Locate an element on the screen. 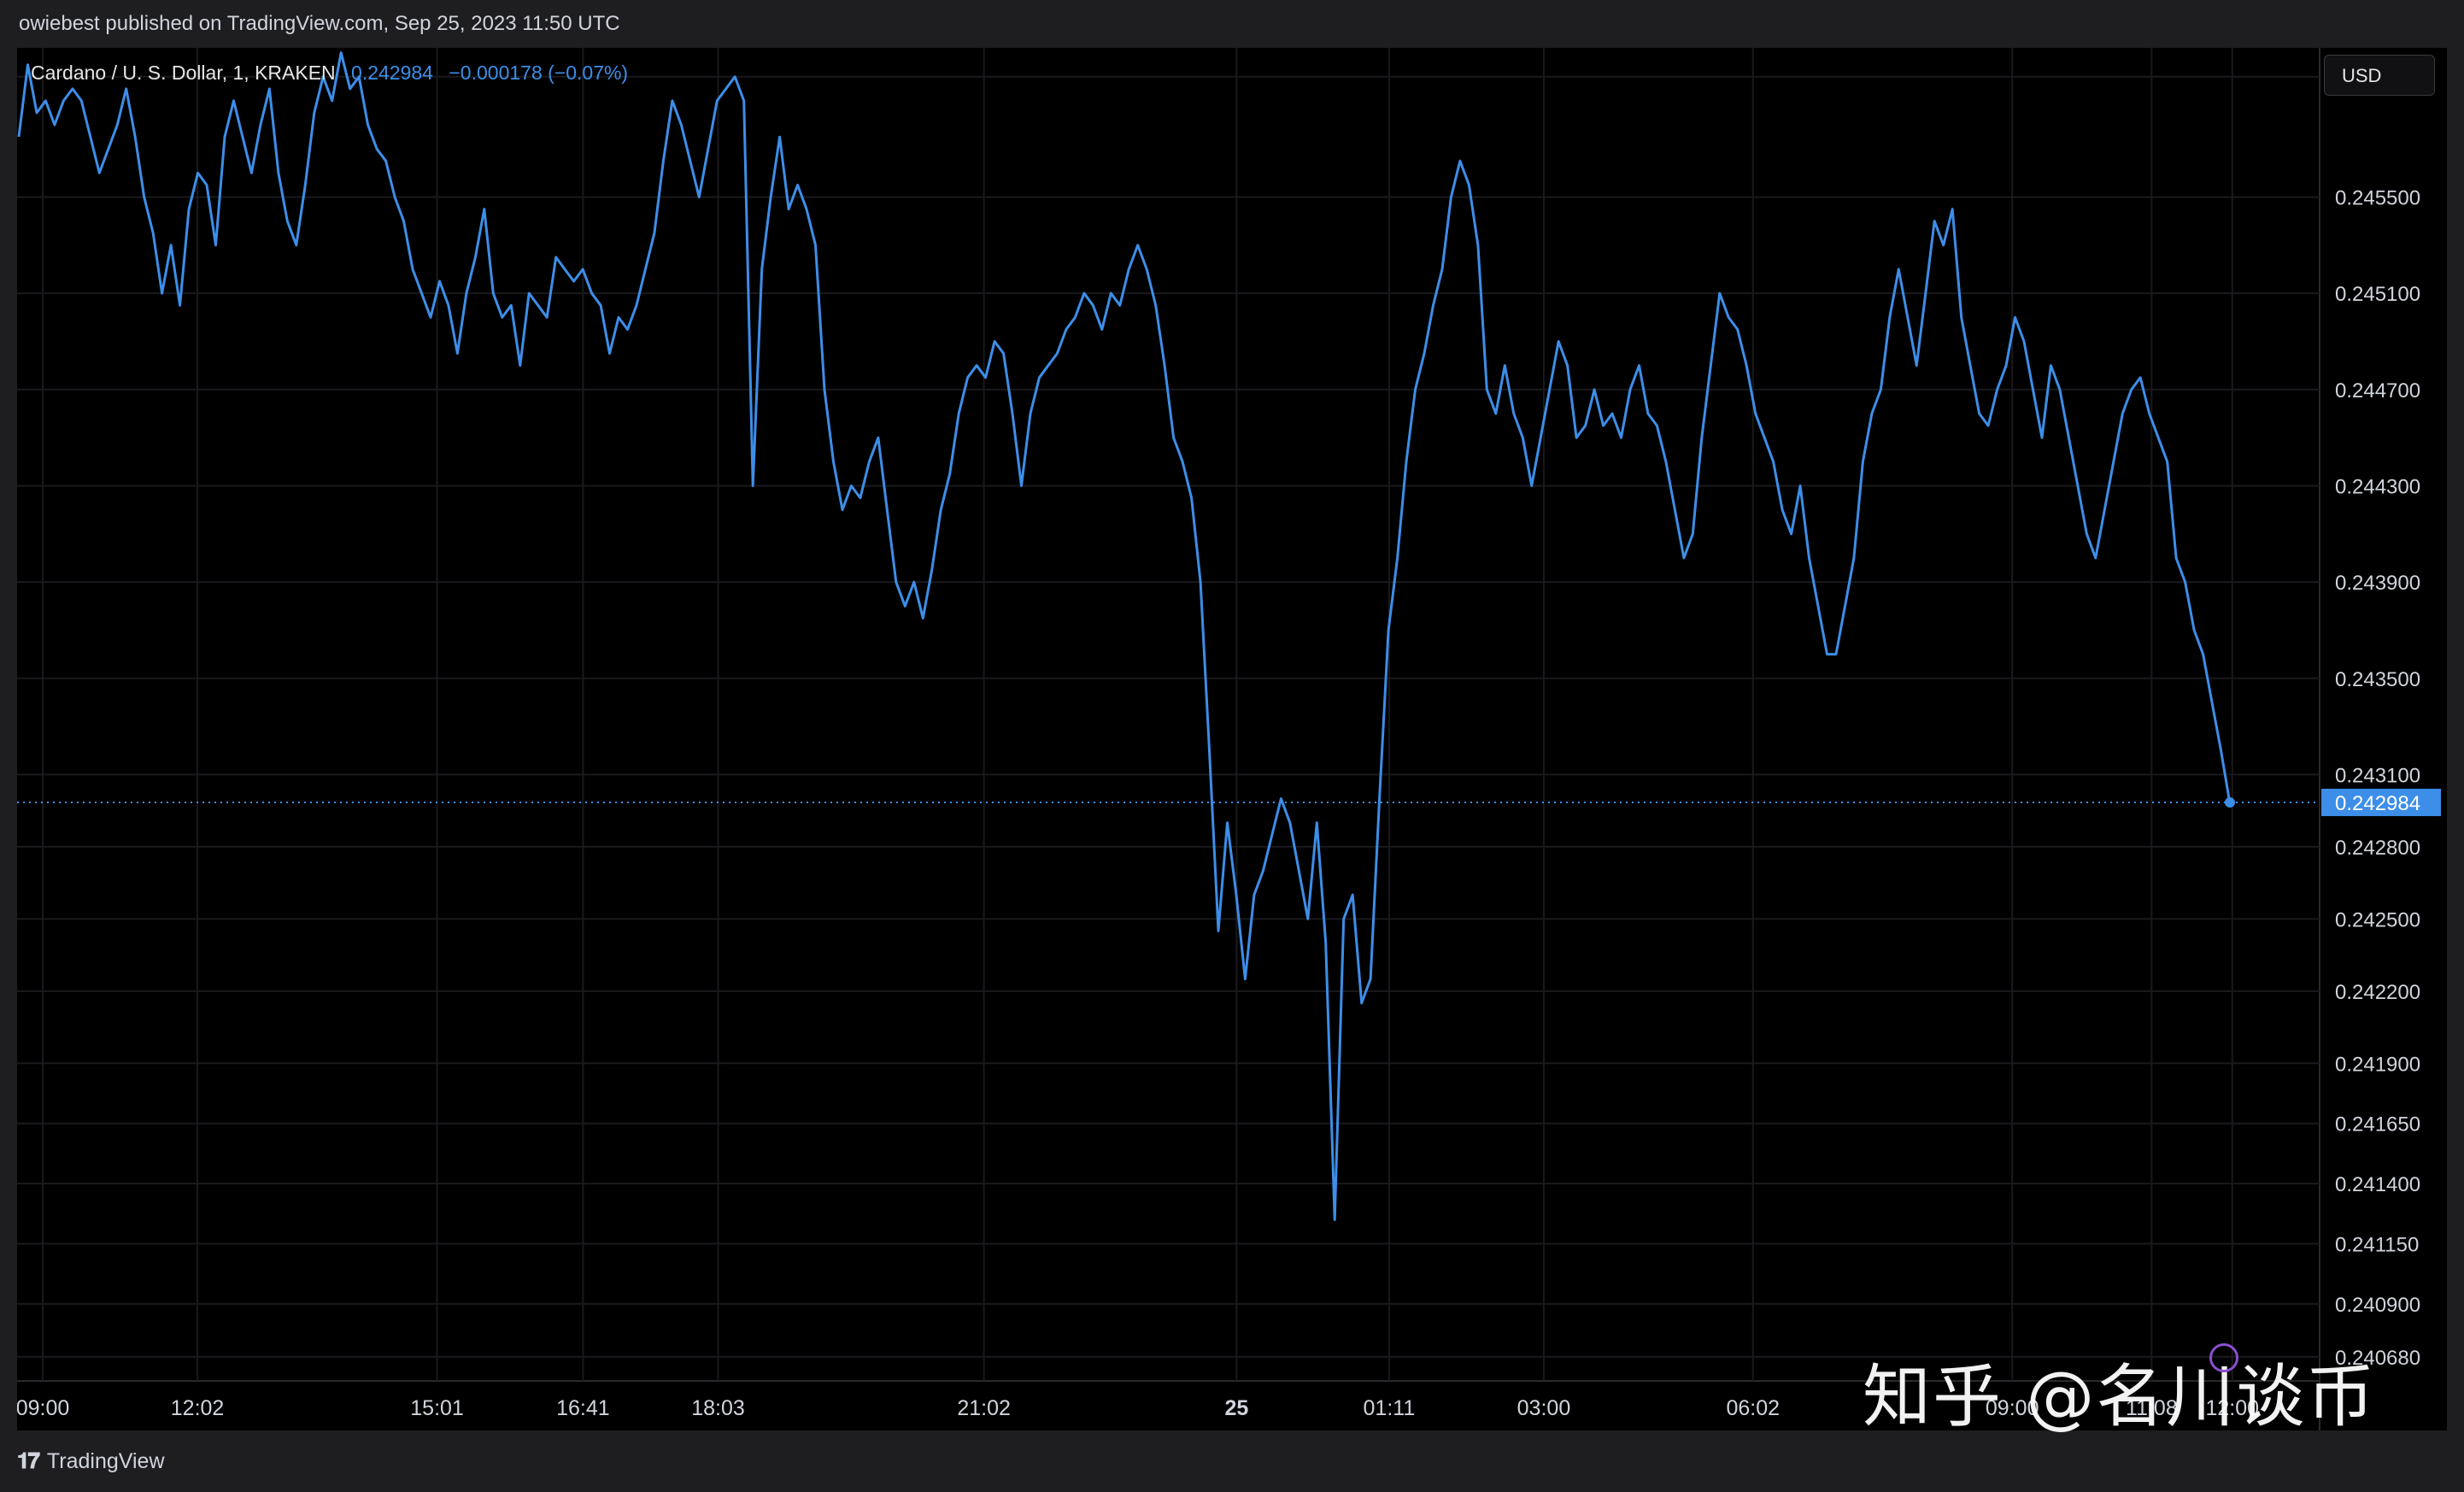 The image size is (2464, 1492). x-tick-label: 18:03 is located at coordinates (718, 1408).